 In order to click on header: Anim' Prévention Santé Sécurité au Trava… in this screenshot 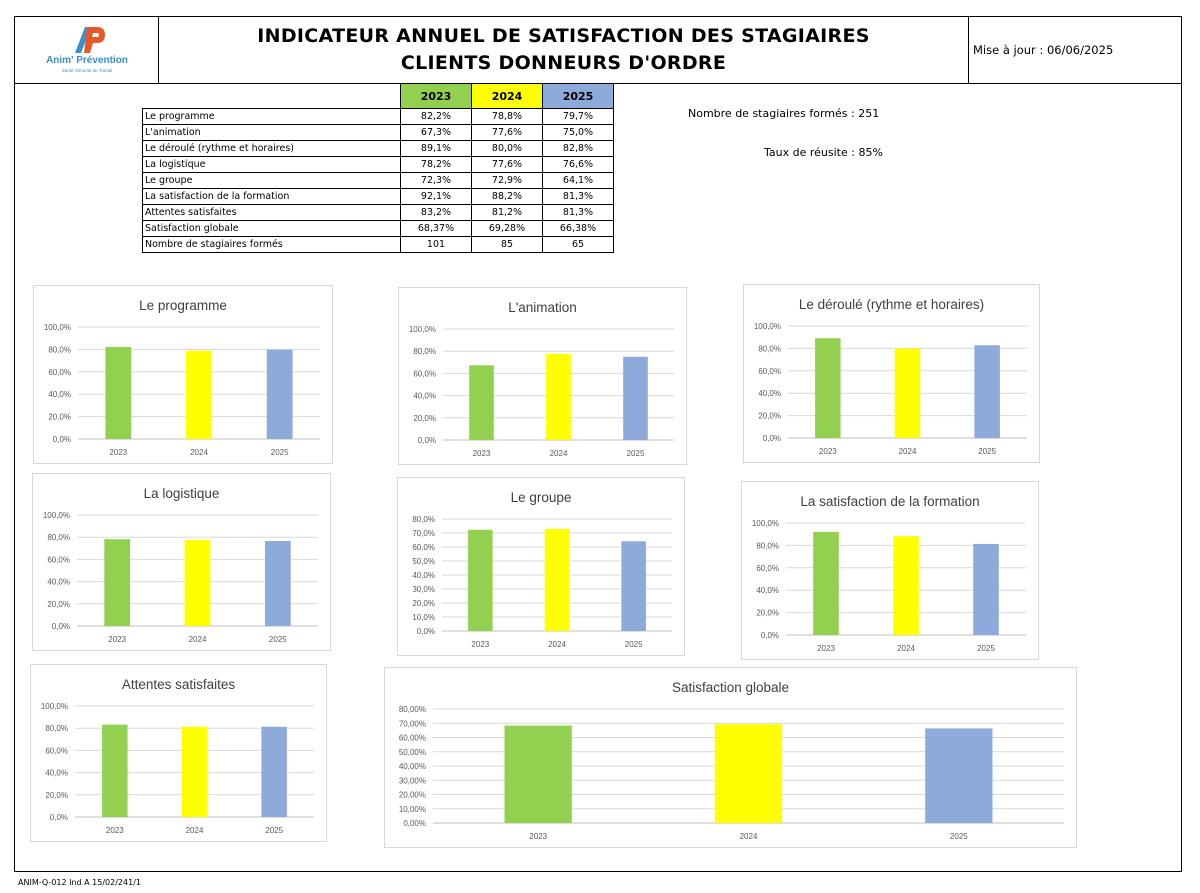, I will do `click(598, 50)`.